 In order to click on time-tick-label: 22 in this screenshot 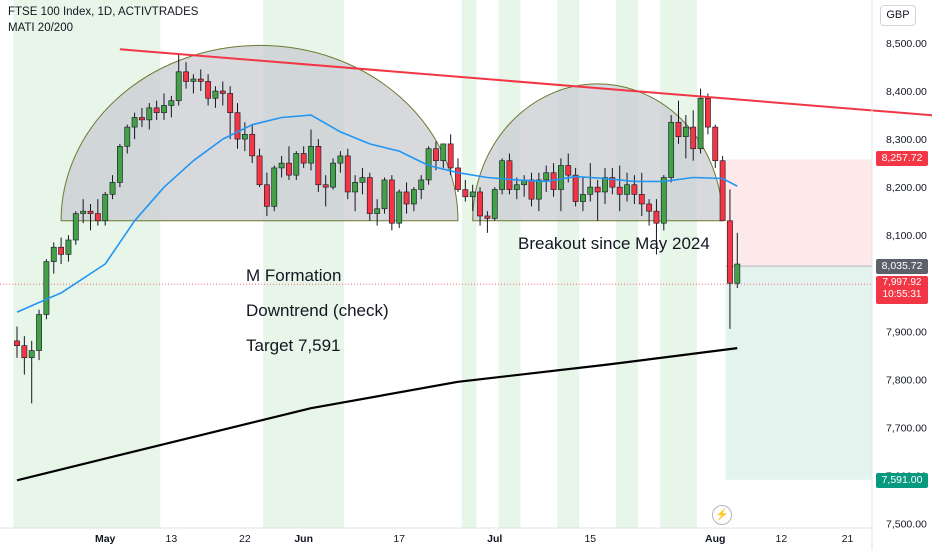, I will do `click(245, 539)`.